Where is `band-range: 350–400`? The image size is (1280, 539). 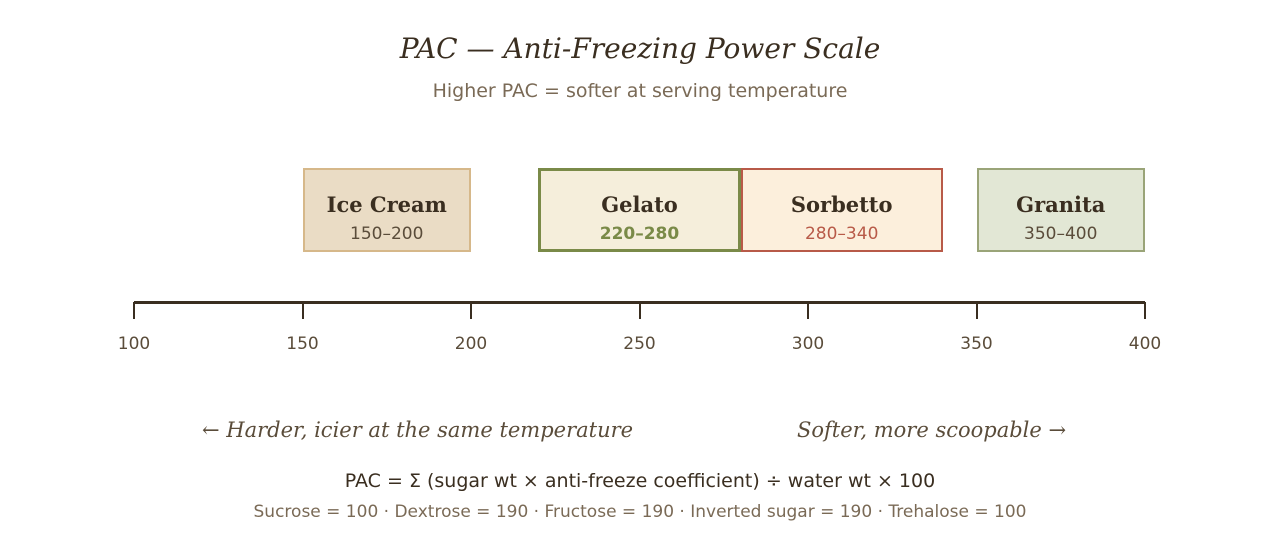
band-range: 350–400 is located at coordinates (1061, 234).